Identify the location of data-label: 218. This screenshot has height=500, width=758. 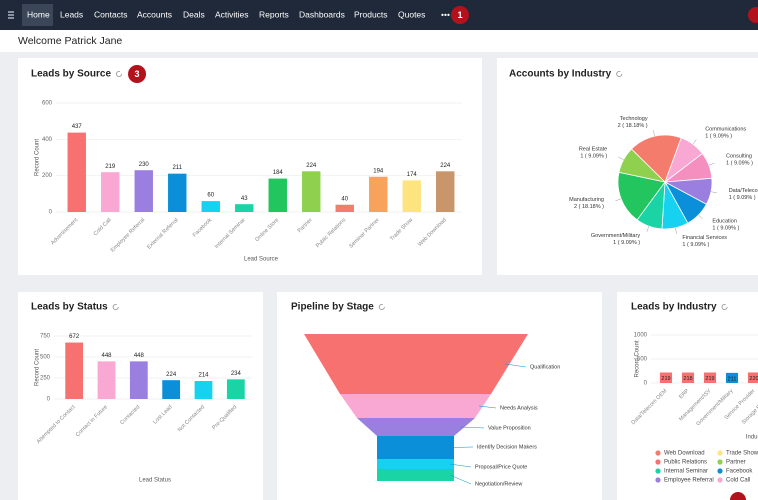
(687, 379).